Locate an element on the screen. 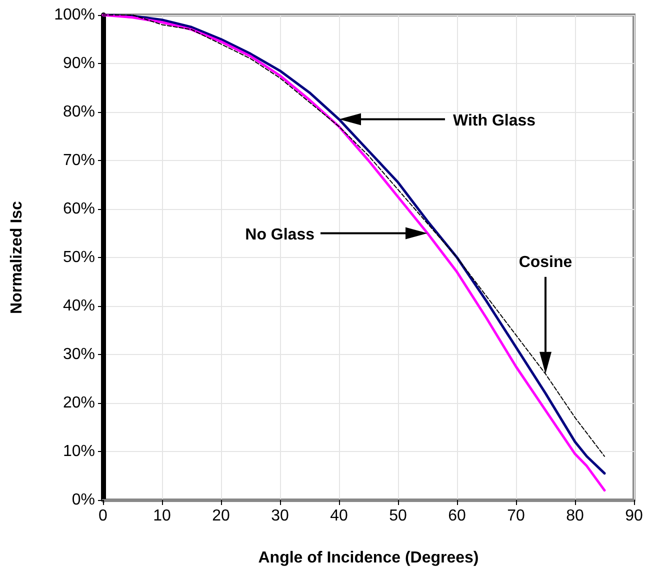 The width and height of the screenshot is (662, 584). y-axis-title: Normalized Isc is located at coordinates (17, 257).